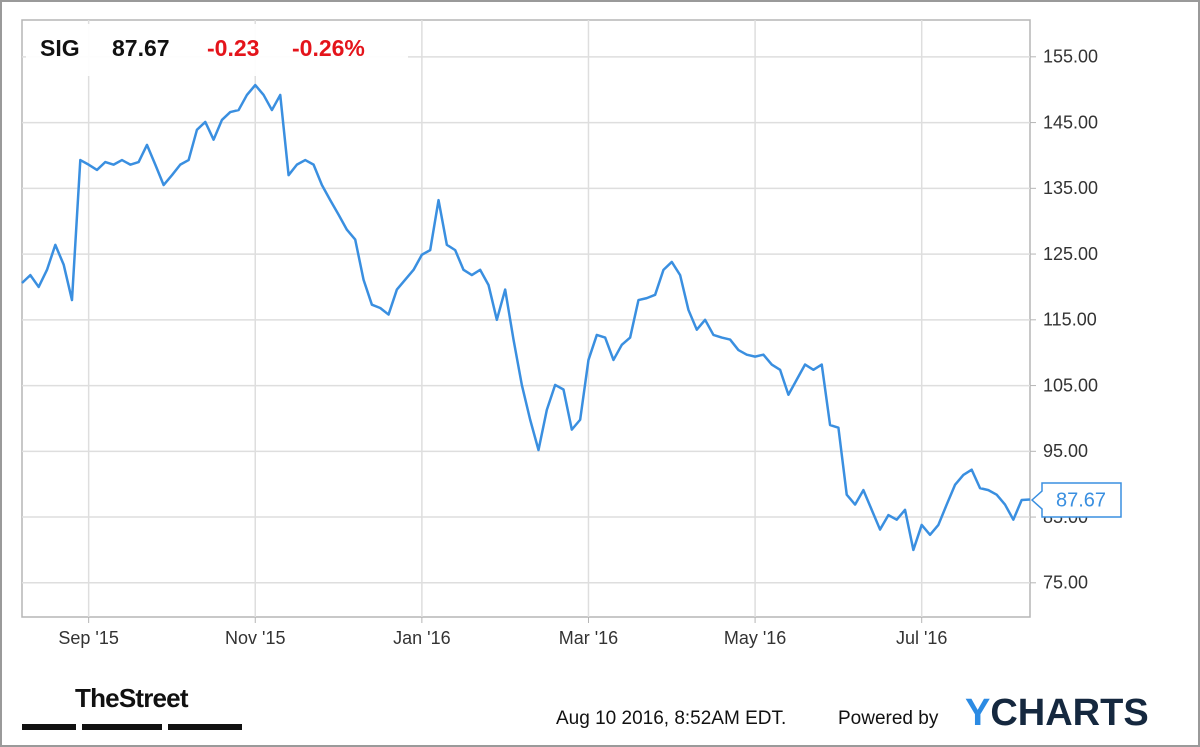  I want to click on brand: TheStreet, so click(132, 698).